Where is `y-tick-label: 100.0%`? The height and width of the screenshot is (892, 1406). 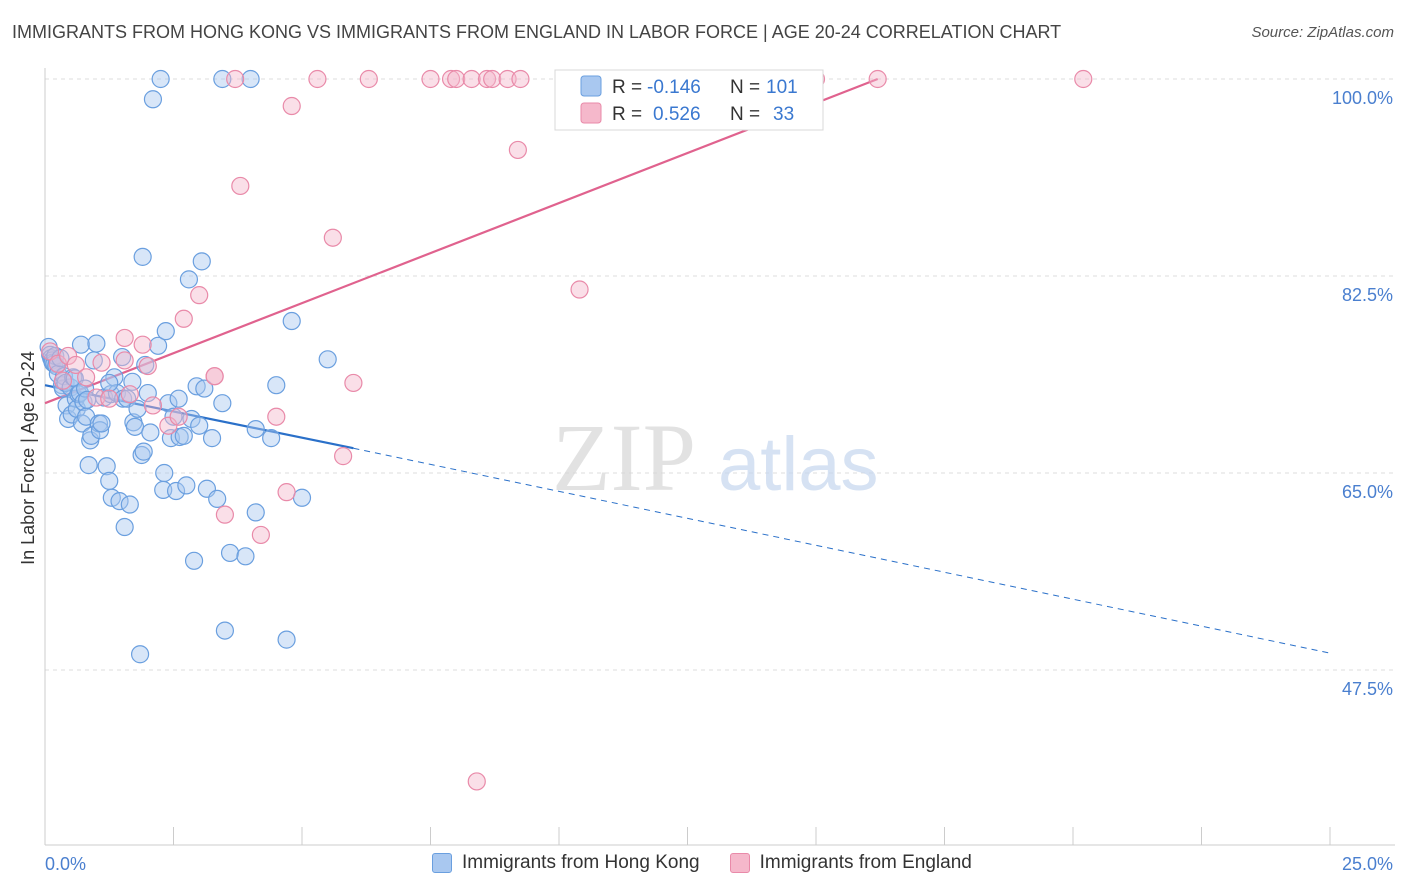 y-tick-label: 100.0% is located at coordinates (1362, 98).